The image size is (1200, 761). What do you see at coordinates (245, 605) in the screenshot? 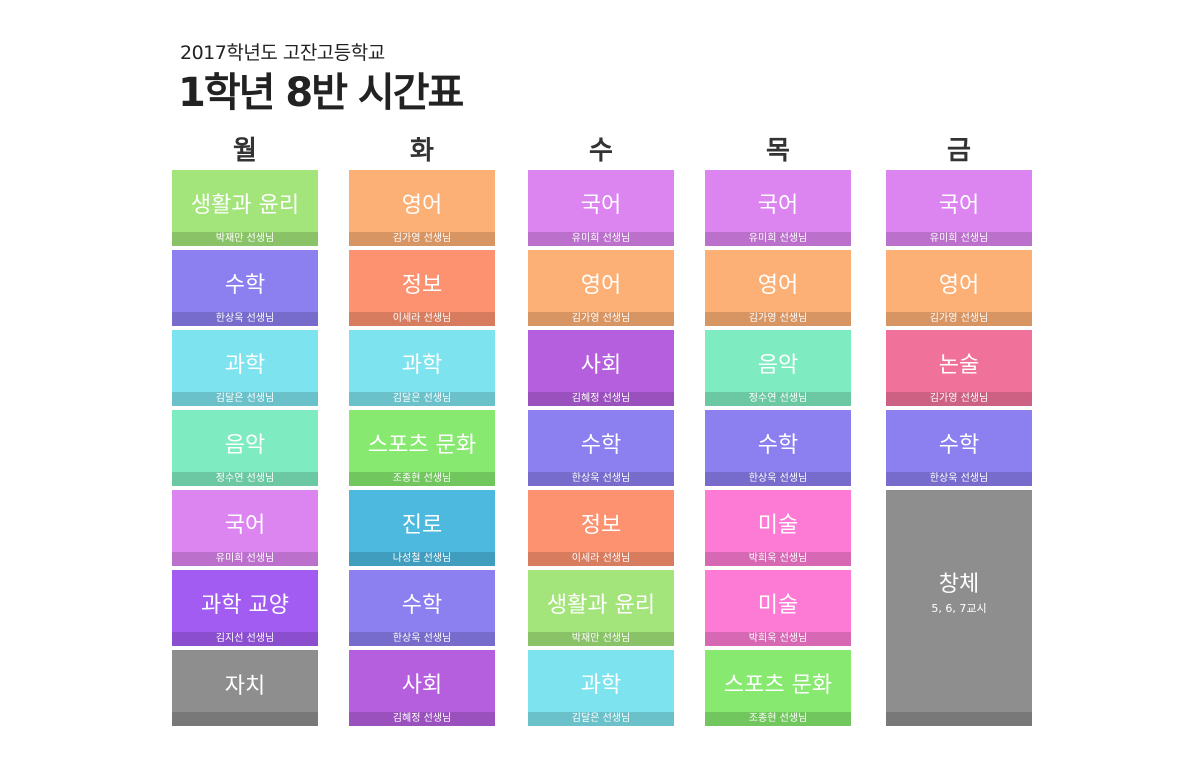
I see `subject-label: 과학 교양` at bounding box center [245, 605].